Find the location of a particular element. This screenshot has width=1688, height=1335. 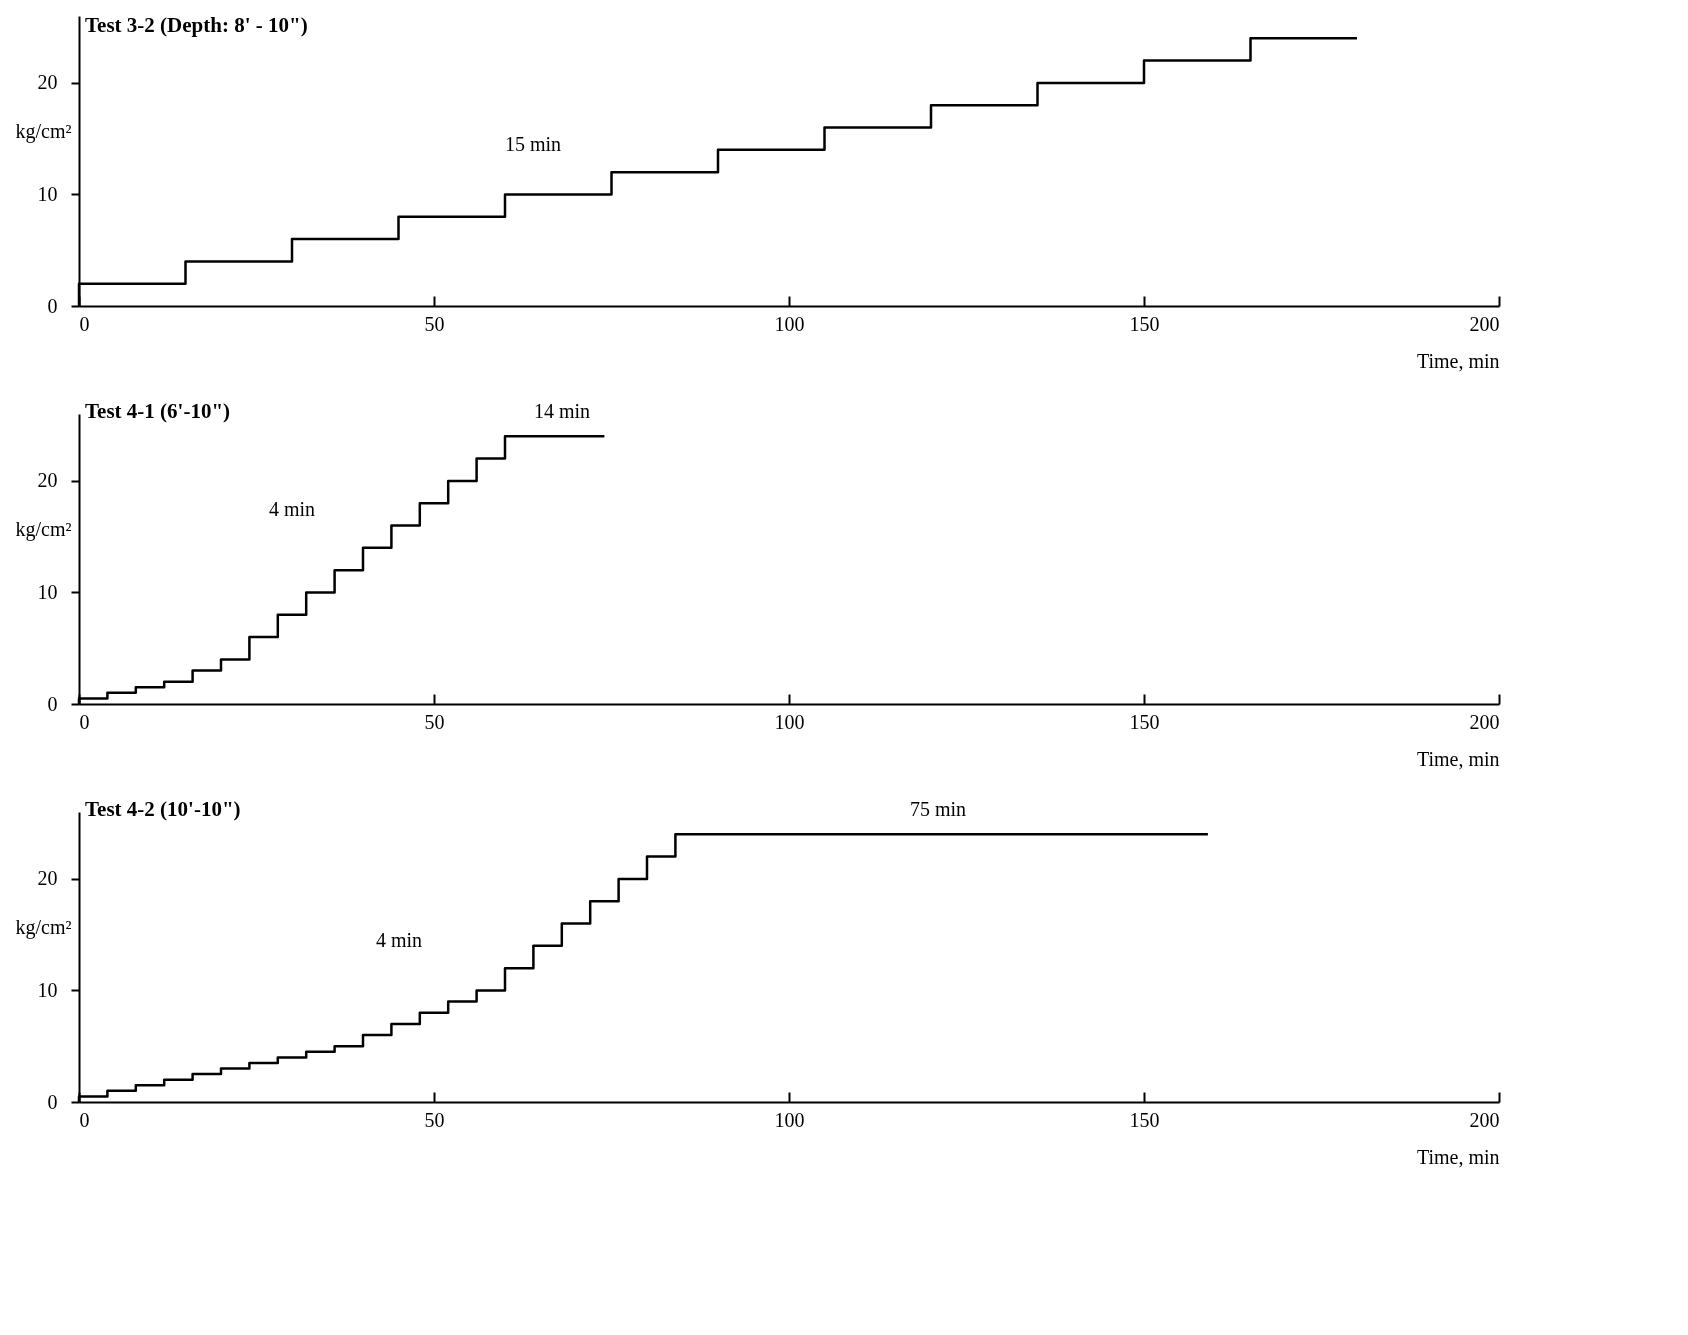

annotation: 15 min is located at coordinates (533, 144).